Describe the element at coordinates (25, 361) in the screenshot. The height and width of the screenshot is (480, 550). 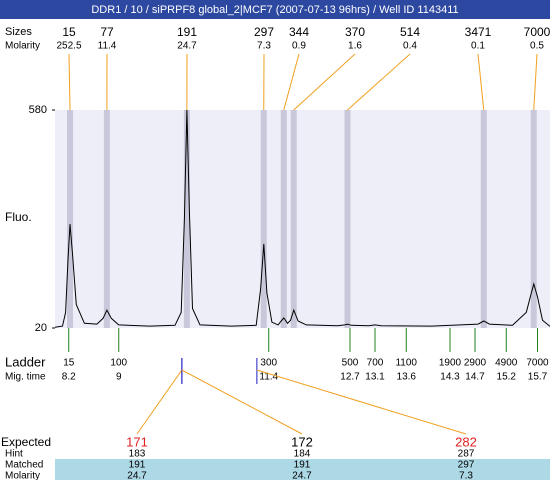
I see `ladder-header: Ladder` at that location.